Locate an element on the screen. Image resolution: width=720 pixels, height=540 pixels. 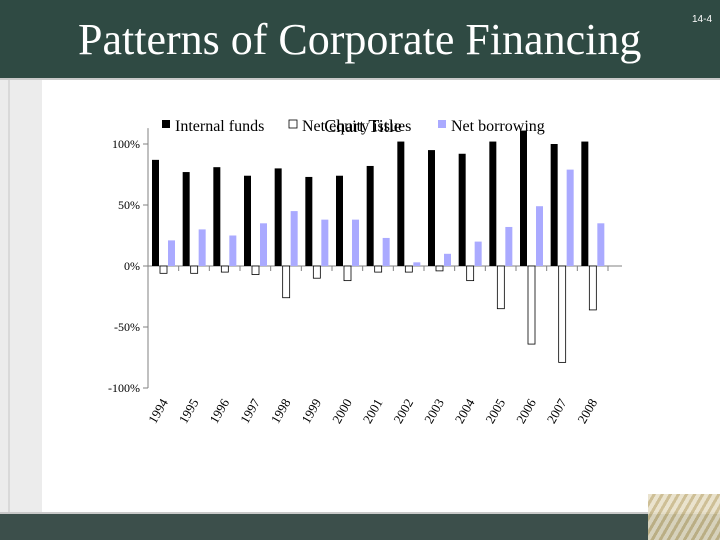
legend-label: Net equity issues is located at coordinates (356, 126).